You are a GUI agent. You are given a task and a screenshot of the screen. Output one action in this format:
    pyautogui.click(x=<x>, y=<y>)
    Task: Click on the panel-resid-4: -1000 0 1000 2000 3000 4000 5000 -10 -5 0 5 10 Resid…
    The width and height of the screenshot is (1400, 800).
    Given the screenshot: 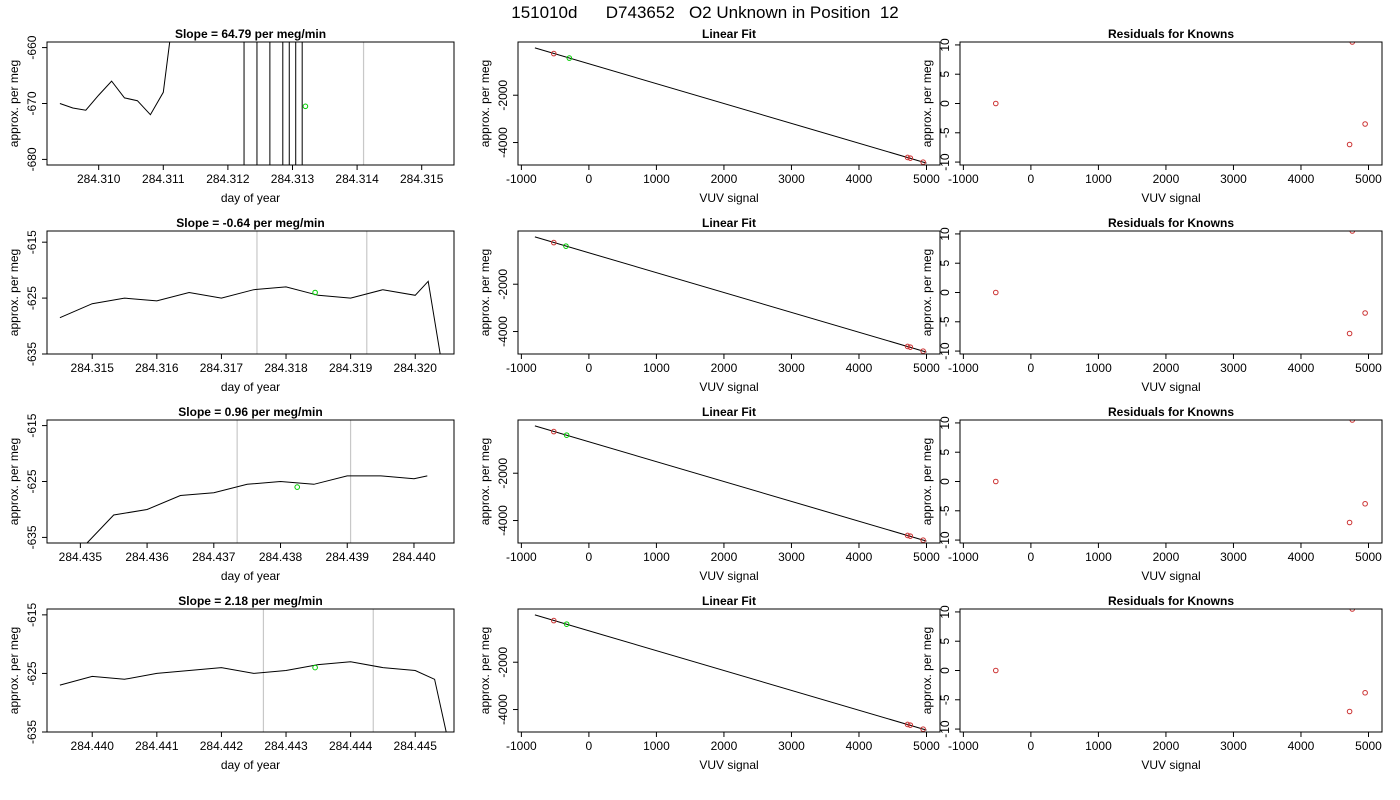 What is the action you would take?
    pyautogui.click(x=1151, y=683)
    